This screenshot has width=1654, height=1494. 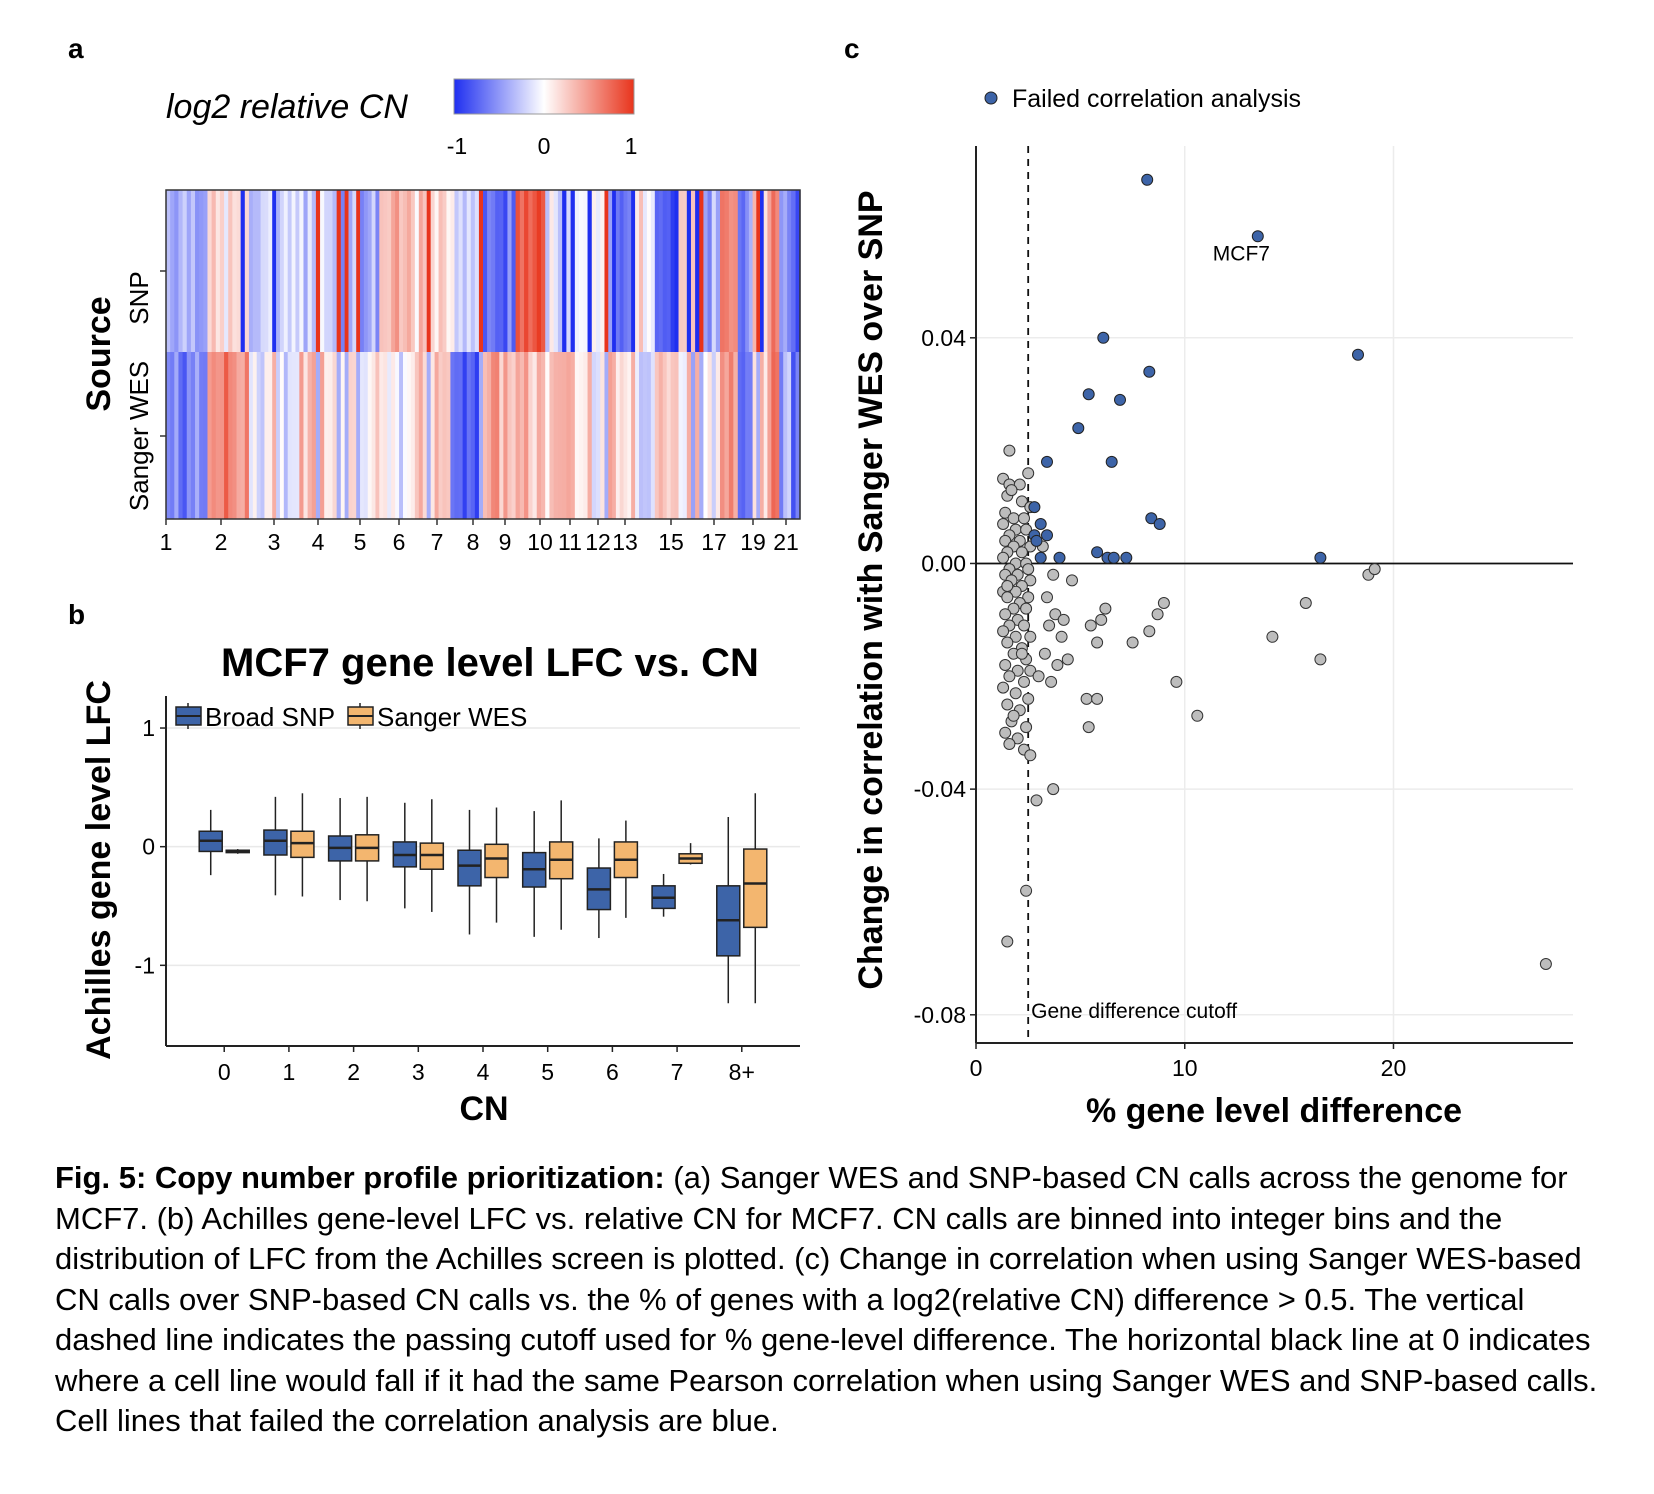 What do you see at coordinates (287, 107) in the screenshot?
I see `colorbar-title: log2 relative CN` at bounding box center [287, 107].